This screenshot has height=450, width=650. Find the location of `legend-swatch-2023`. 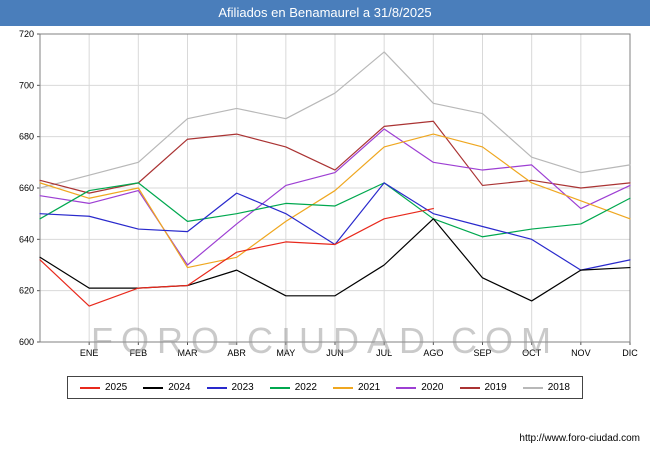

legend-swatch-2023 is located at coordinates (216, 387).